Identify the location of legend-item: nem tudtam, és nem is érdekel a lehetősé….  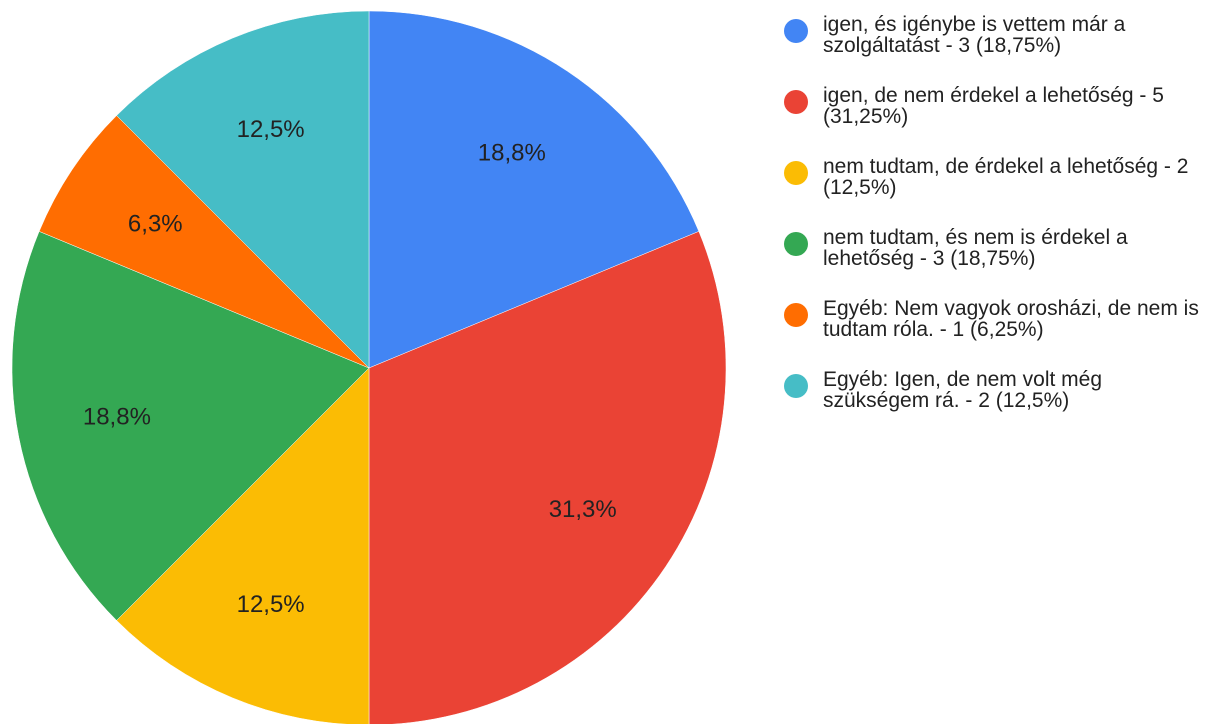
(992, 262).